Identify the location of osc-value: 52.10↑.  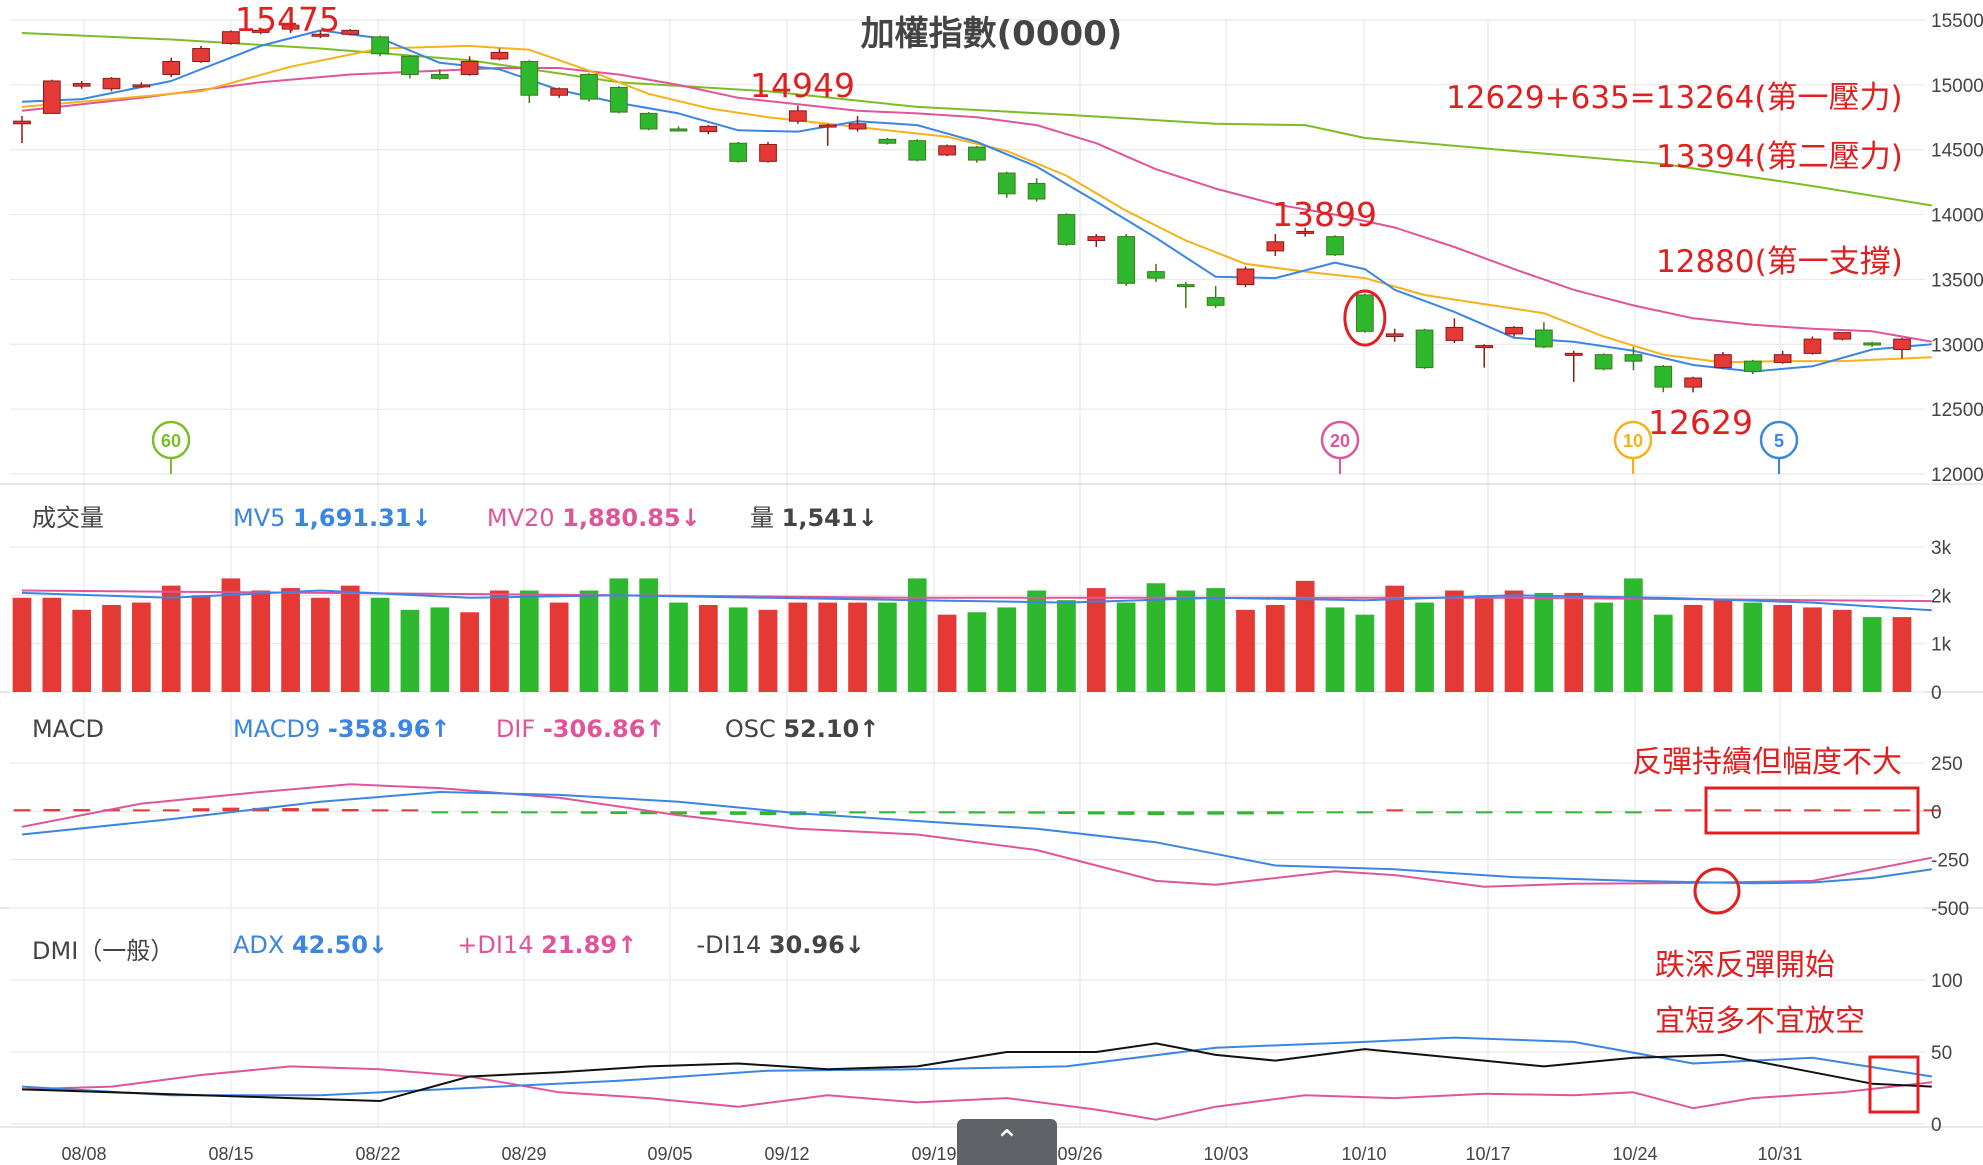
(831, 729).